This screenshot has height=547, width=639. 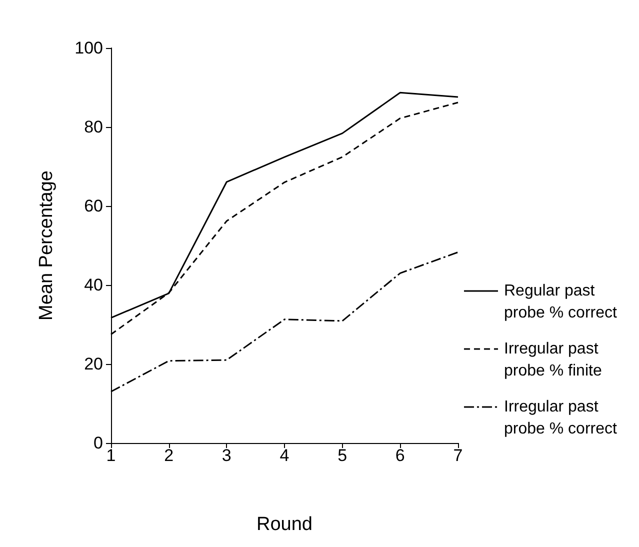 I want to click on x-tick-label: 5, so click(x=343, y=455).